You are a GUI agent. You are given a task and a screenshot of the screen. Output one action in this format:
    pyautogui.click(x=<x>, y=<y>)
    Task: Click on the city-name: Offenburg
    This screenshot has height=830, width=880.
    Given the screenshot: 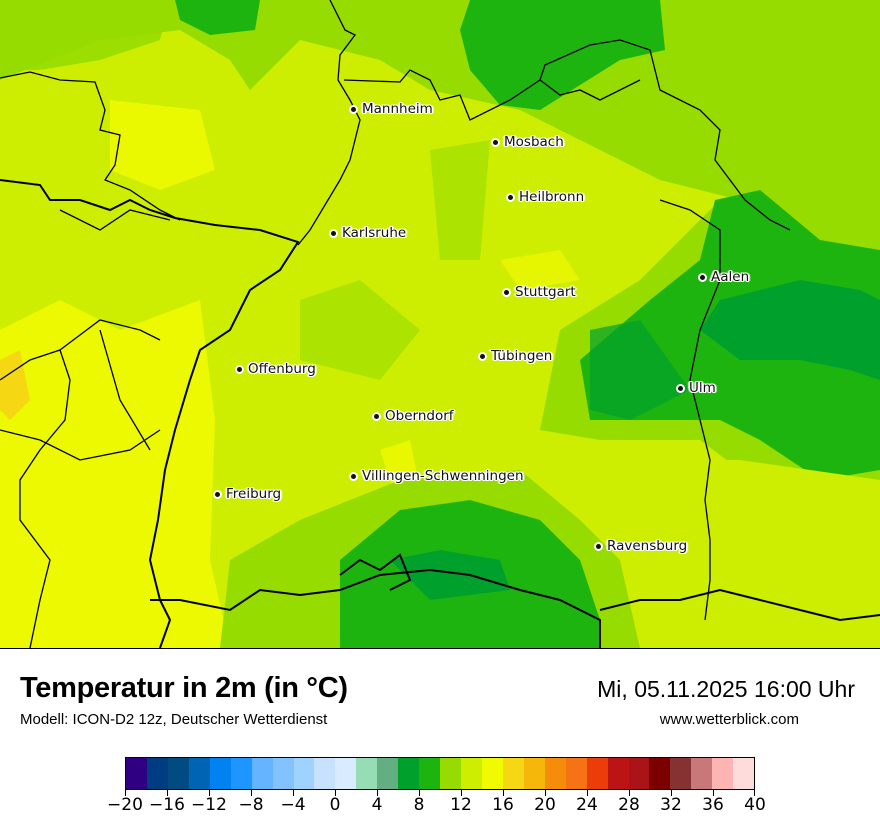 What is the action you would take?
    pyautogui.click(x=282, y=369)
    